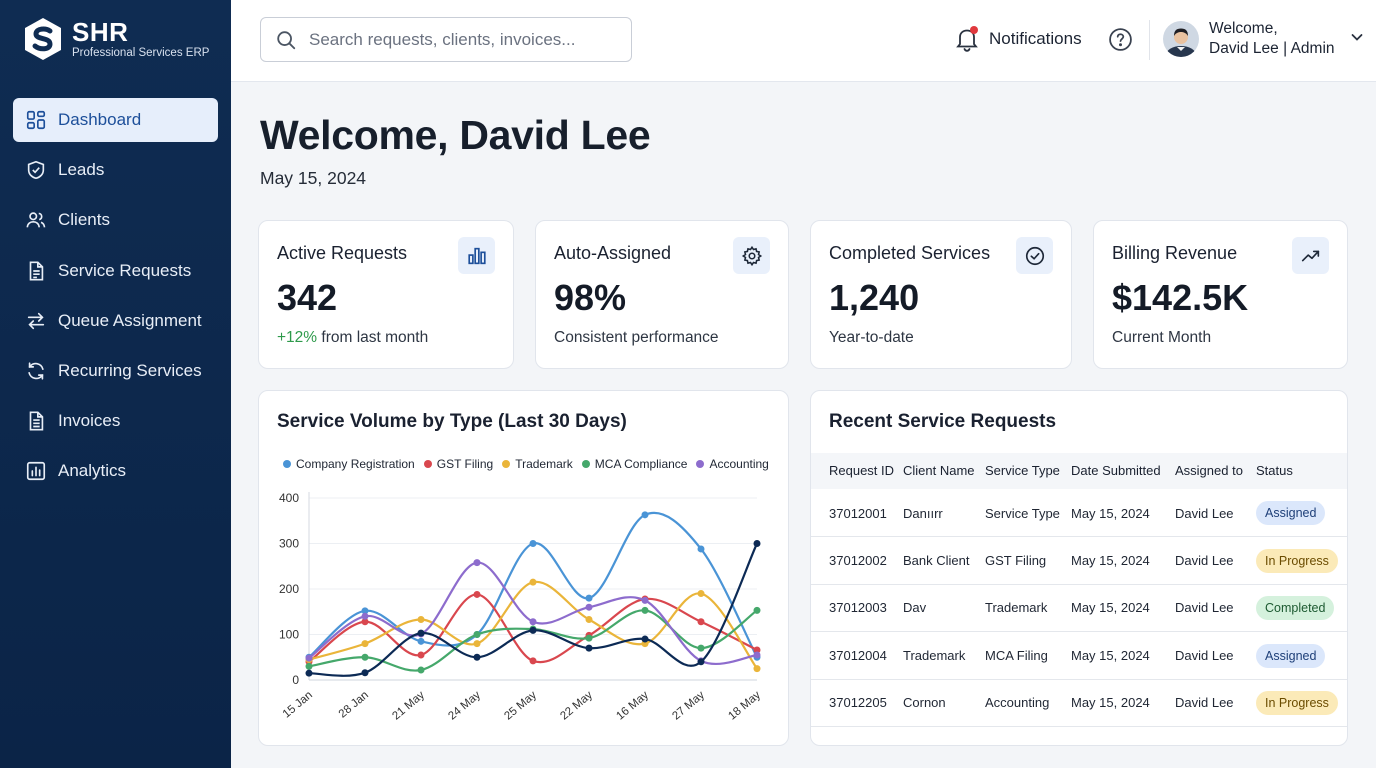  What do you see at coordinates (289, 544) in the screenshot?
I see `y-tick-label: 300` at bounding box center [289, 544].